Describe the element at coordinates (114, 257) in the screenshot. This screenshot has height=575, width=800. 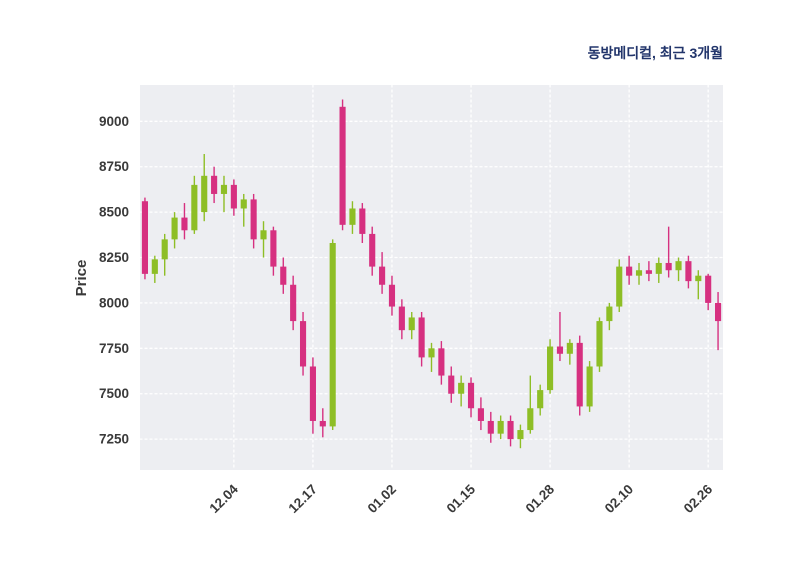
I see `y-tick-label: 8250` at that location.